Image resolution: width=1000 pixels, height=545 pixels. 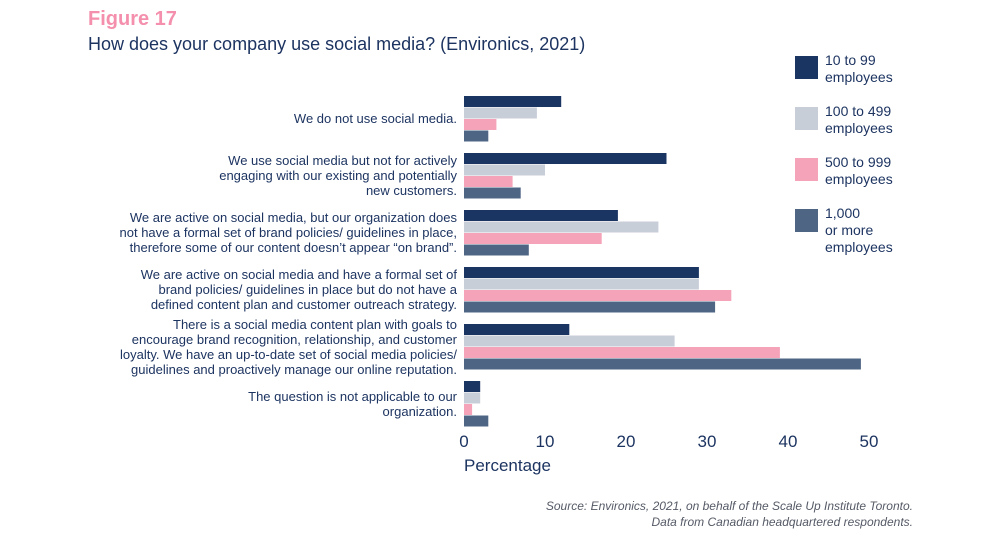 I want to click on bar-cat2-series4, so click(x=492, y=193).